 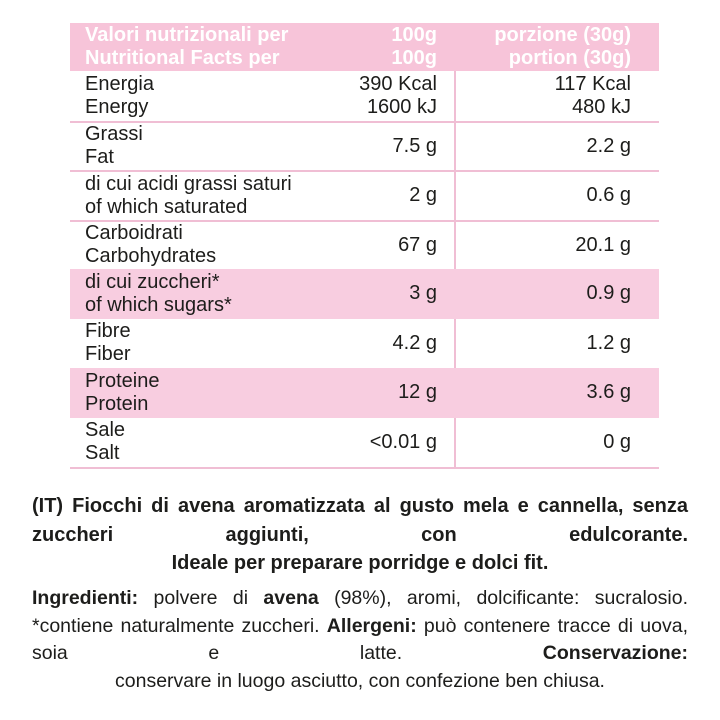 What do you see at coordinates (108, 354) in the screenshot?
I see `row-label-en: Fiber` at bounding box center [108, 354].